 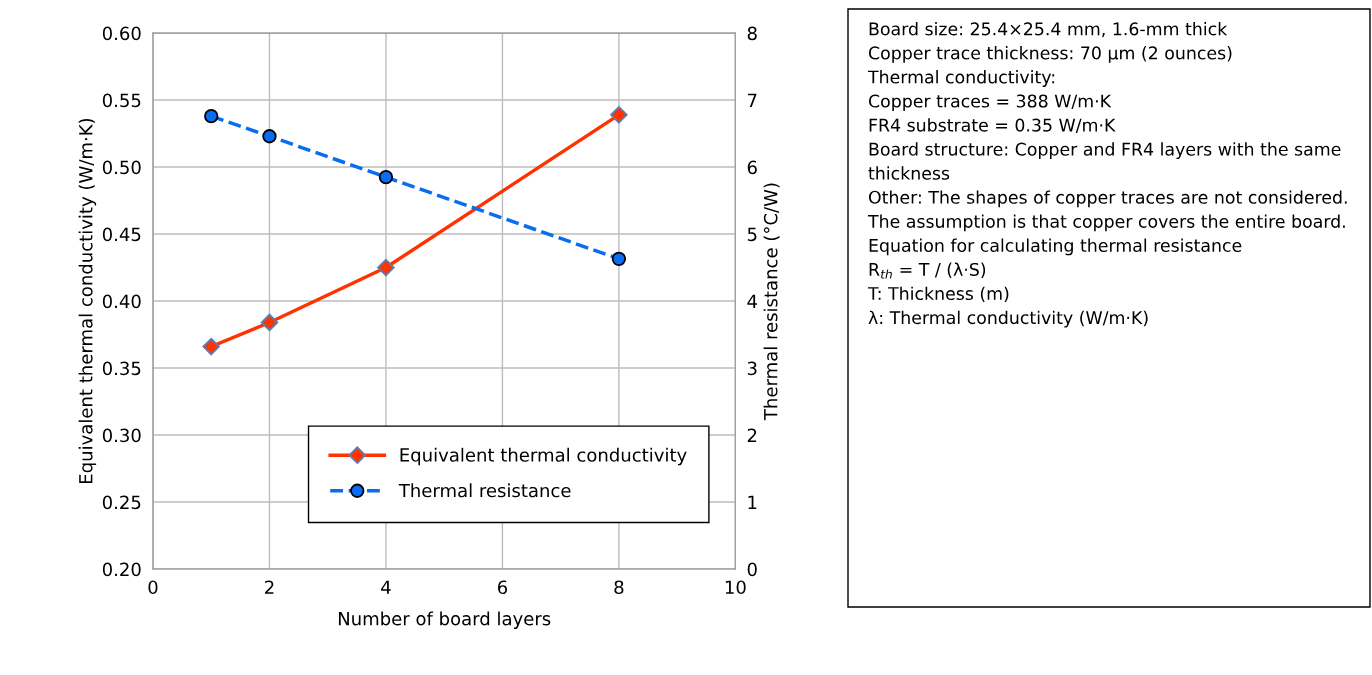 I want to click on y2-tick-label: 4, so click(x=752, y=301).